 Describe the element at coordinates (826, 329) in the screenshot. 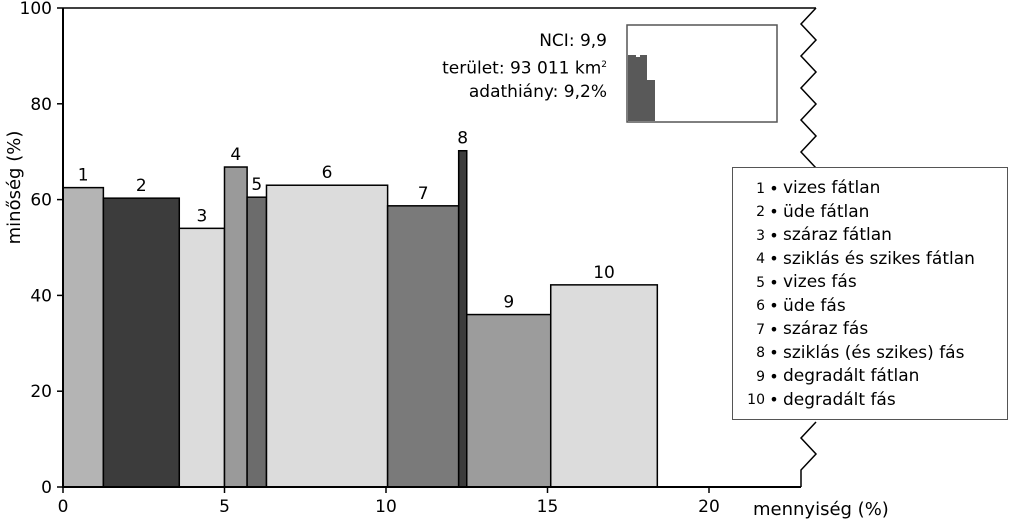

I see `legend-item-label: száraz fás` at that location.